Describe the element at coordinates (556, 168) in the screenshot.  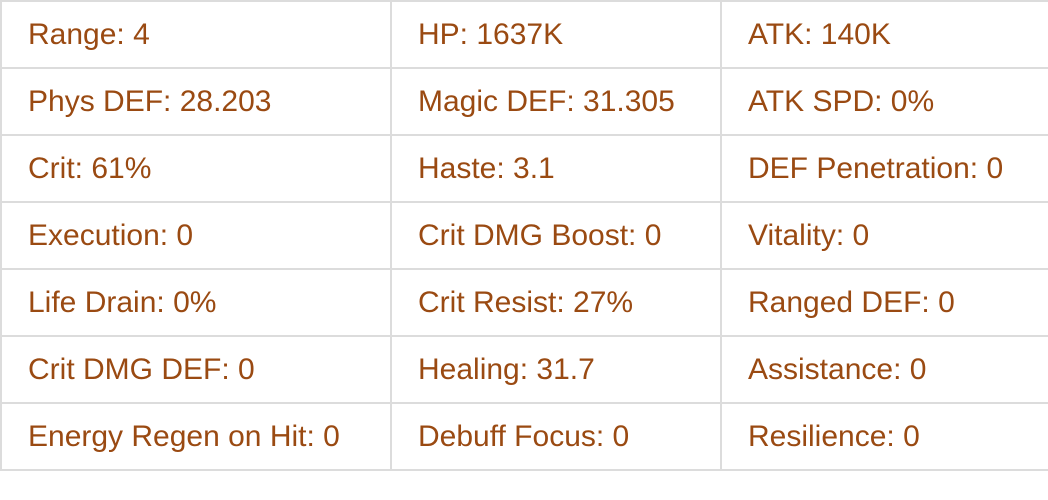
I see `stat-cell: Haste: 3.1` at that location.